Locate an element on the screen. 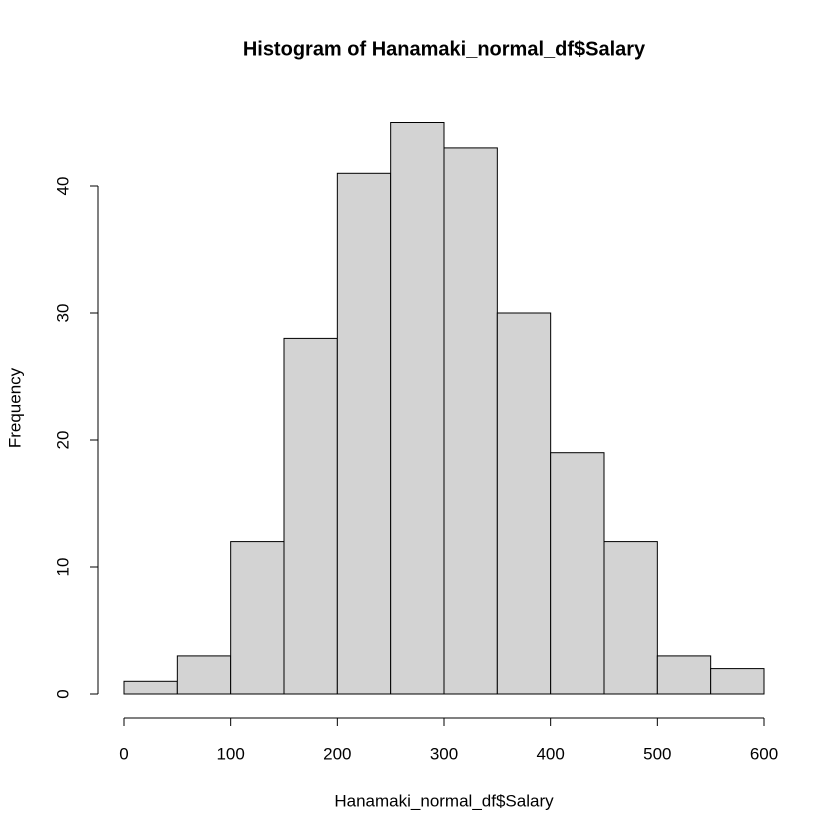 The width and height of the screenshot is (840, 840). y-tick-label: 10 is located at coordinates (62, 567).